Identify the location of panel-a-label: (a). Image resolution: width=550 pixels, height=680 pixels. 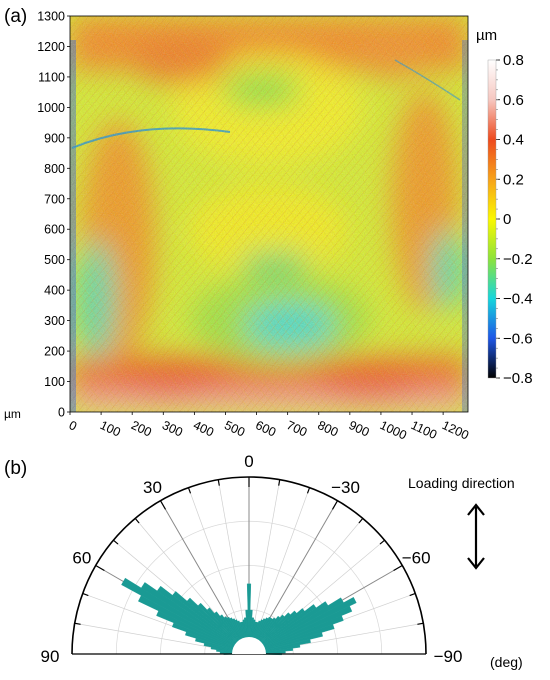
(15, 16).